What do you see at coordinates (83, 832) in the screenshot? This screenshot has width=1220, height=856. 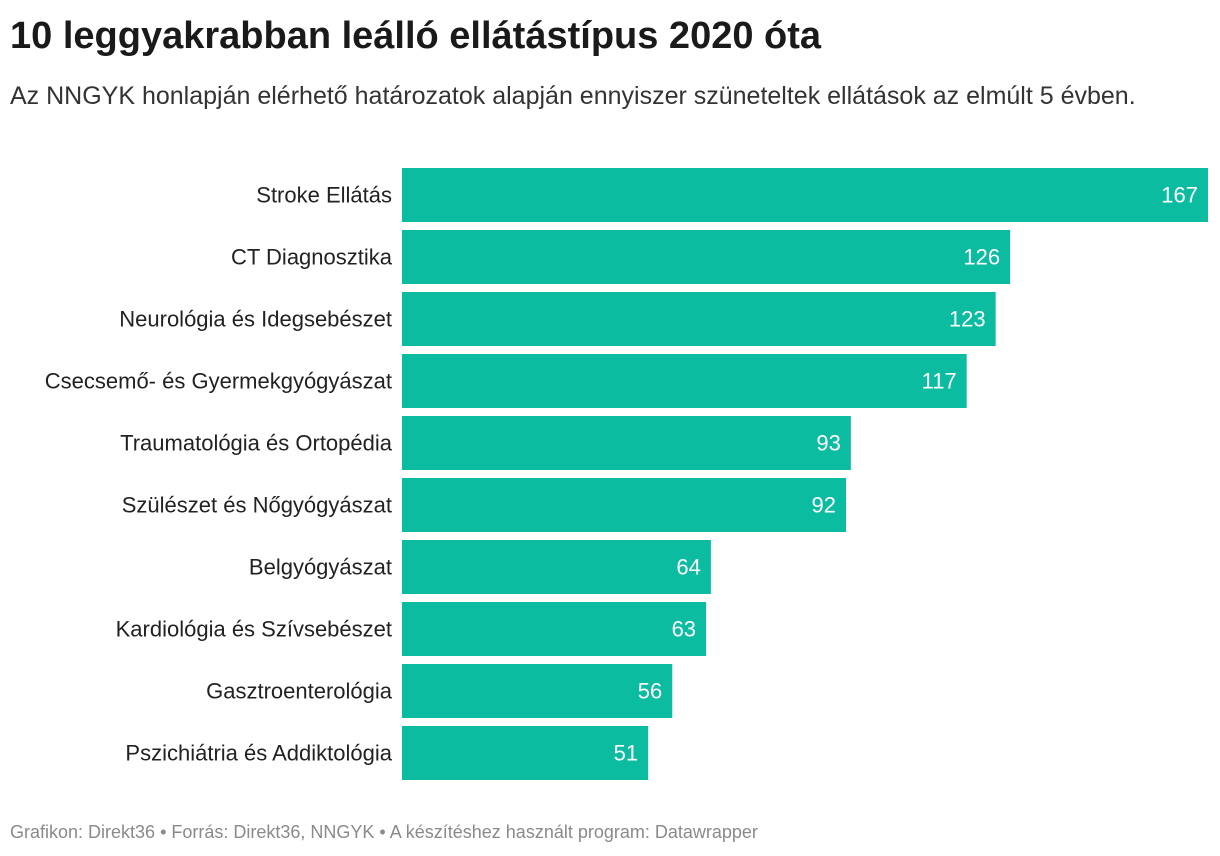 I see `footer-credit: Grafikon: Direkt36` at bounding box center [83, 832].